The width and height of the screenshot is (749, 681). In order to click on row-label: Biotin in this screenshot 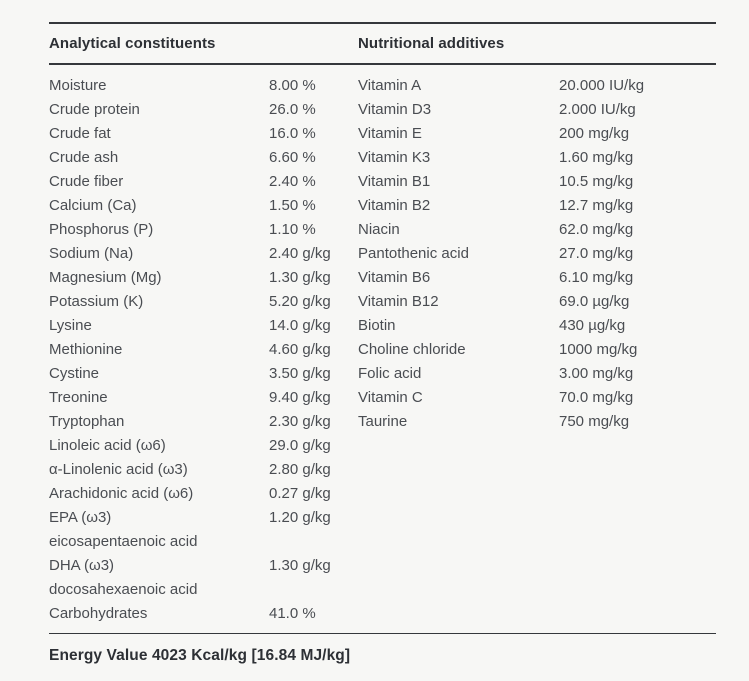, I will do `click(377, 325)`.